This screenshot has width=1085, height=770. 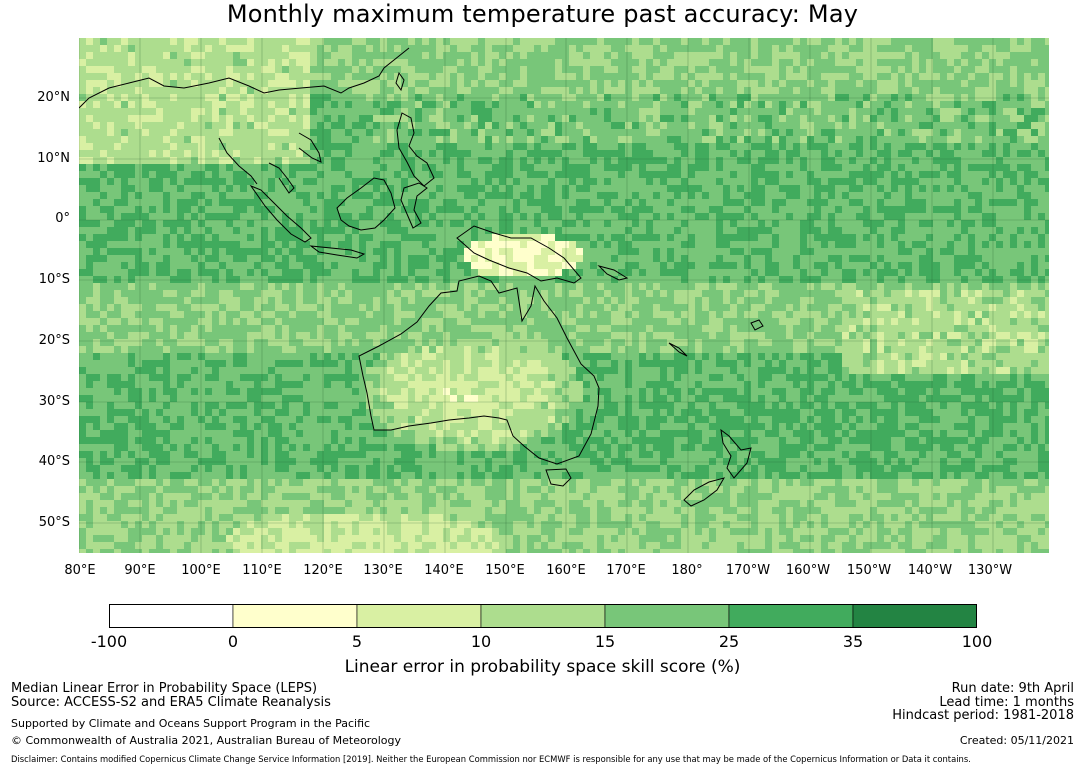 I want to click on tasmania-coastline, so click(x=558, y=477).